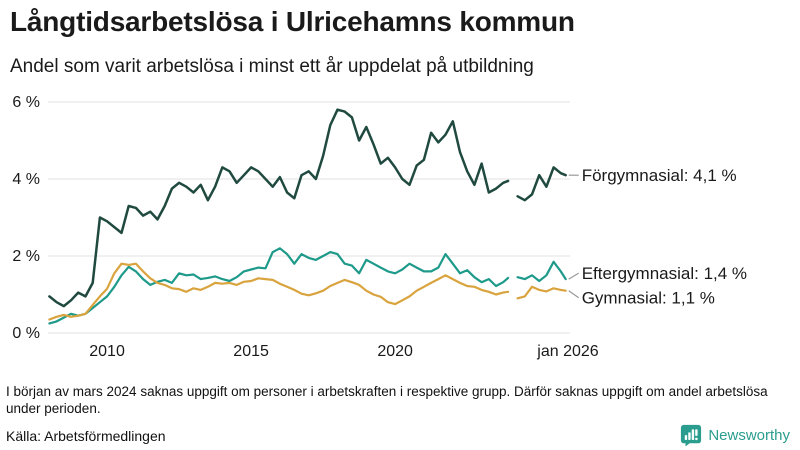 This screenshot has width=800, height=450. Describe the element at coordinates (251, 351) in the screenshot. I see `x-axis-tick-label: 2015` at that location.